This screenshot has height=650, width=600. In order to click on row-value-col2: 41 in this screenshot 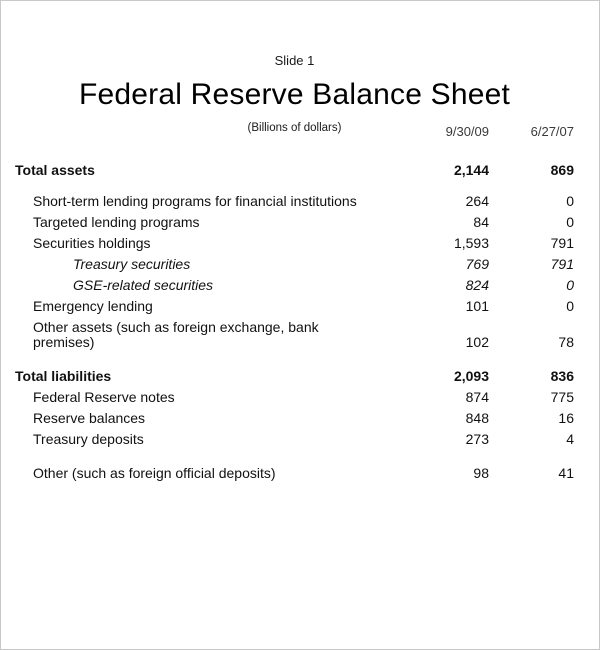, I will do `click(566, 473)`.